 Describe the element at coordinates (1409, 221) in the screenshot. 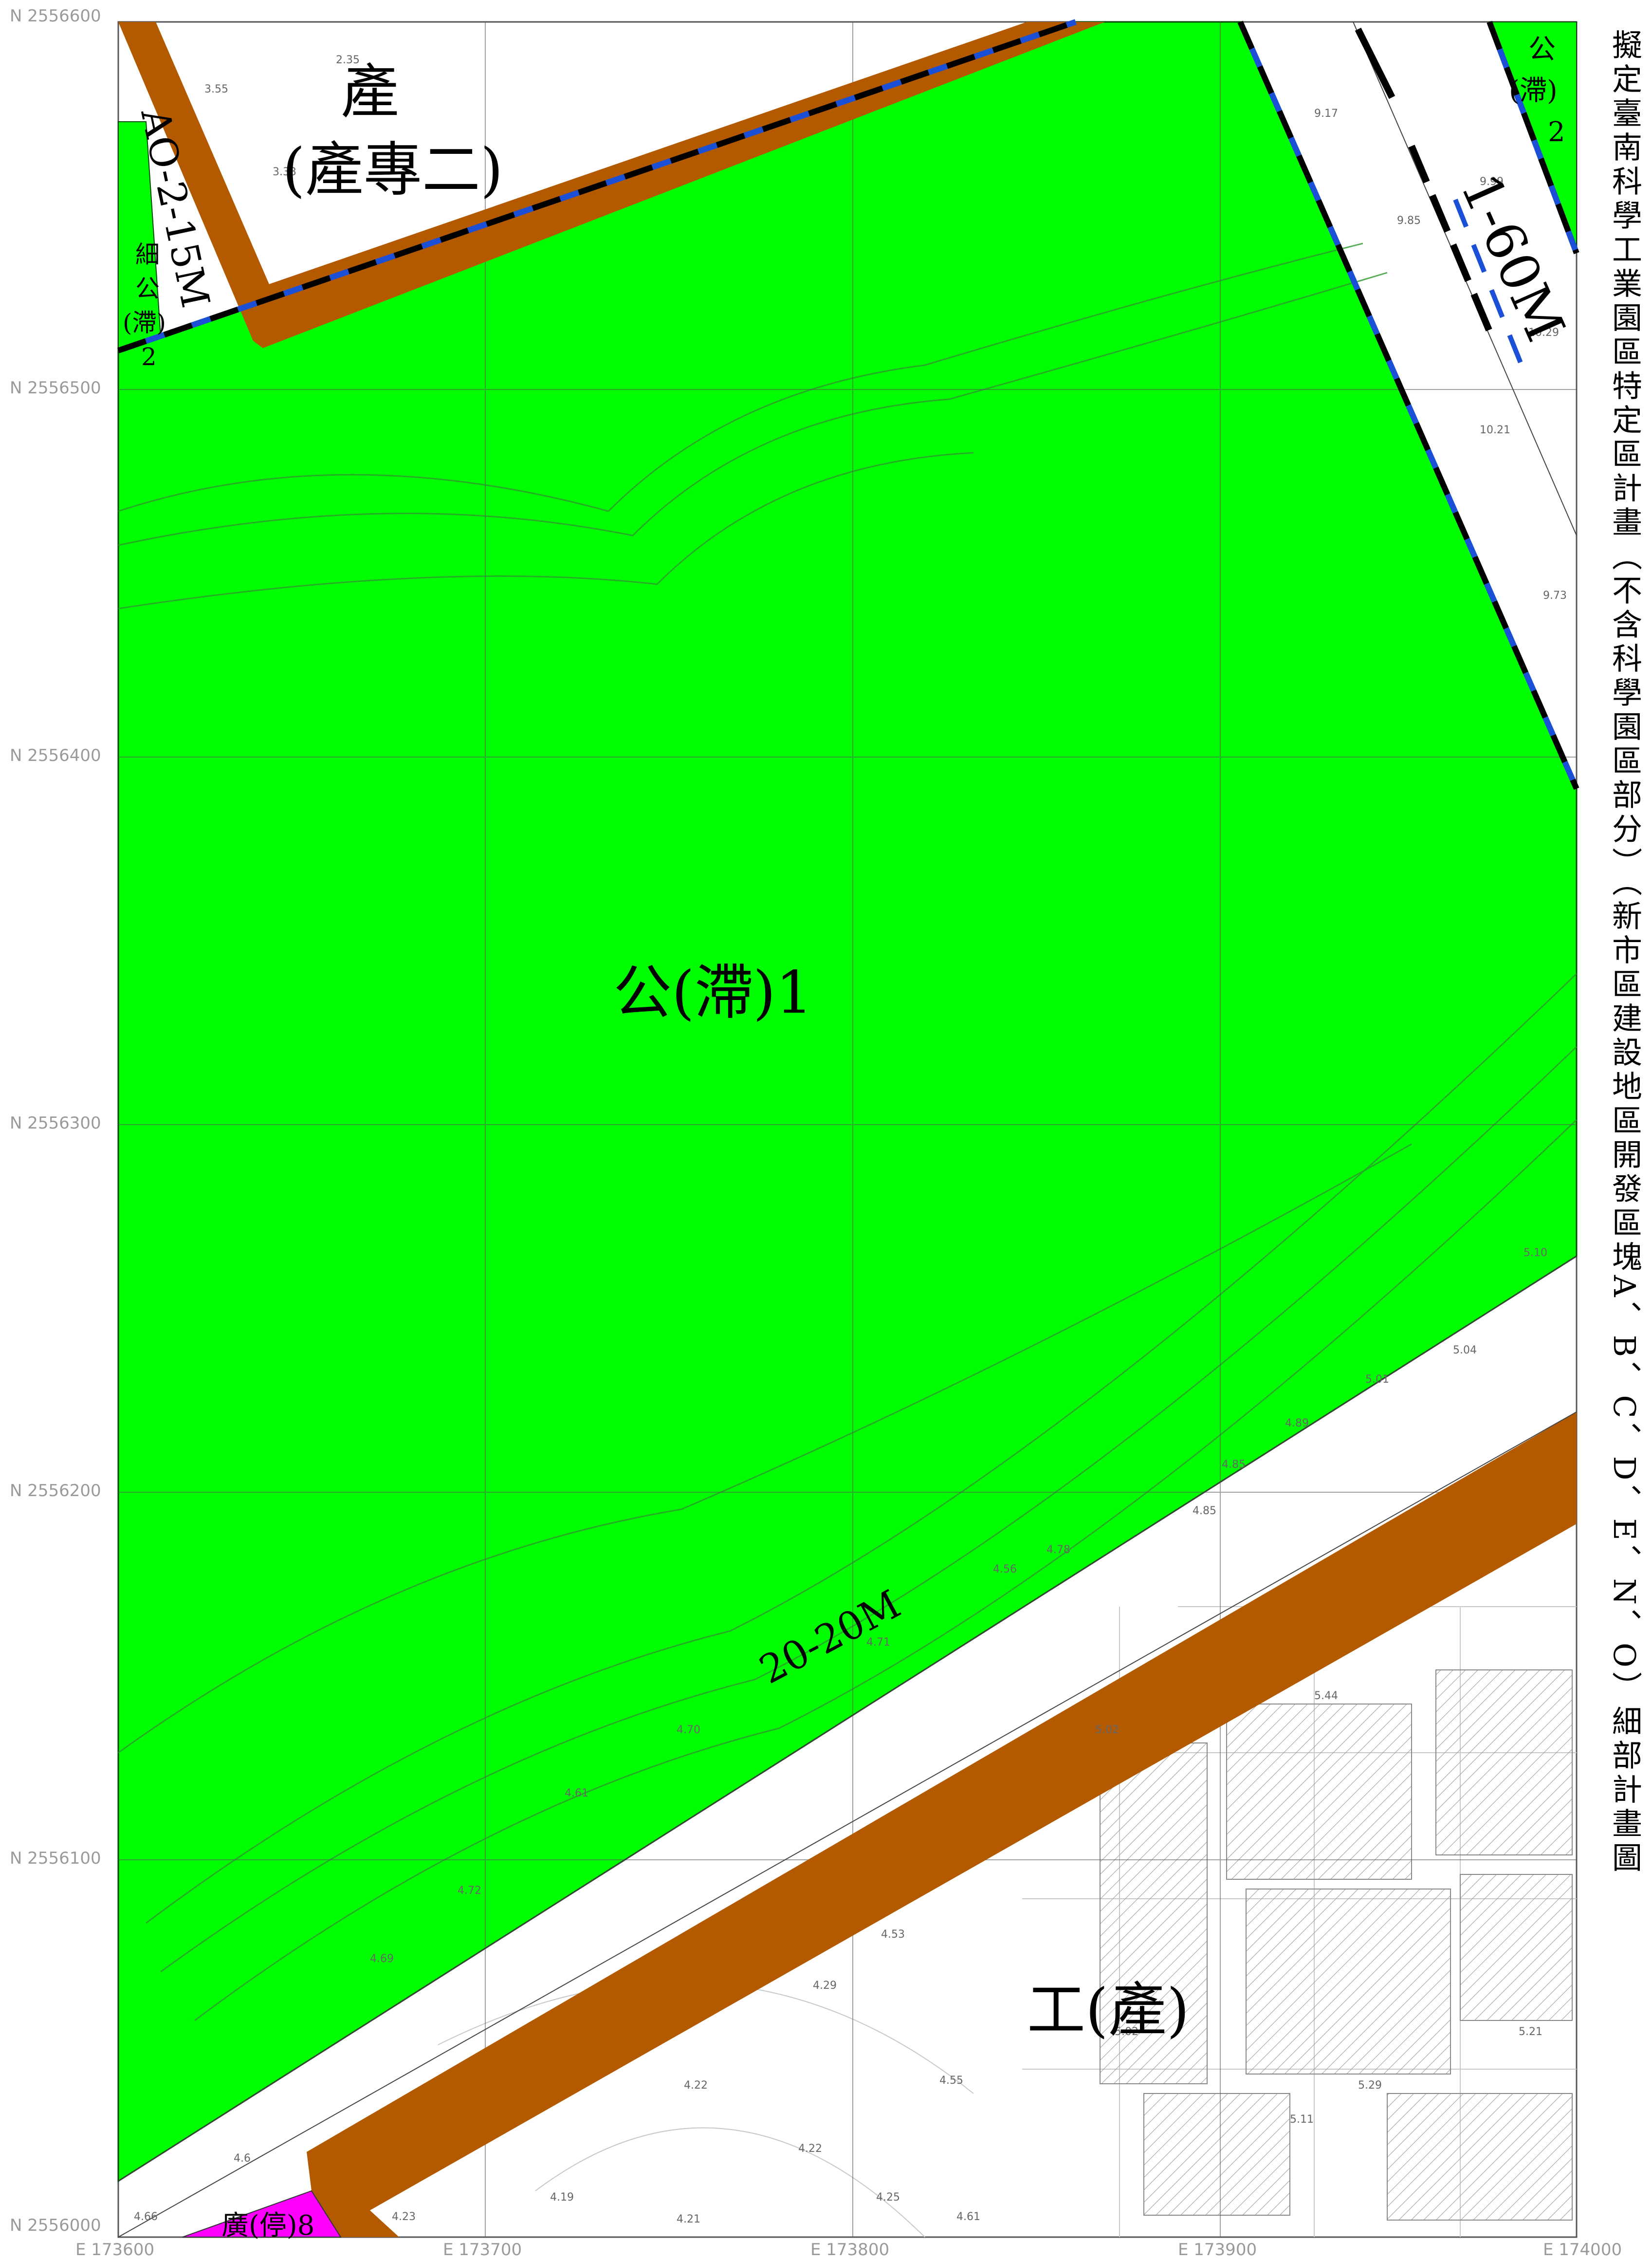

I see `elevation-label: 9.85` at that location.